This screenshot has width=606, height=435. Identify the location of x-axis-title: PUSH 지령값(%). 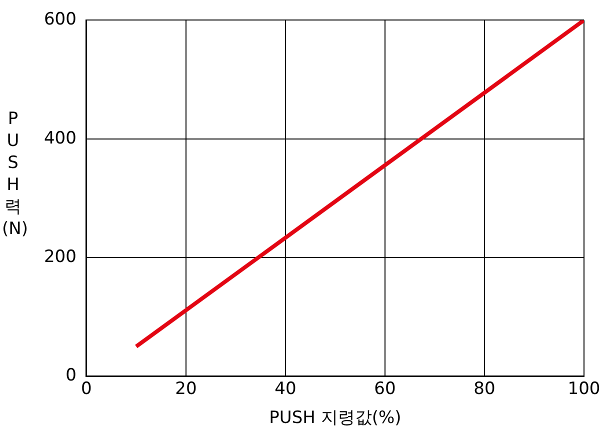
(335, 418).